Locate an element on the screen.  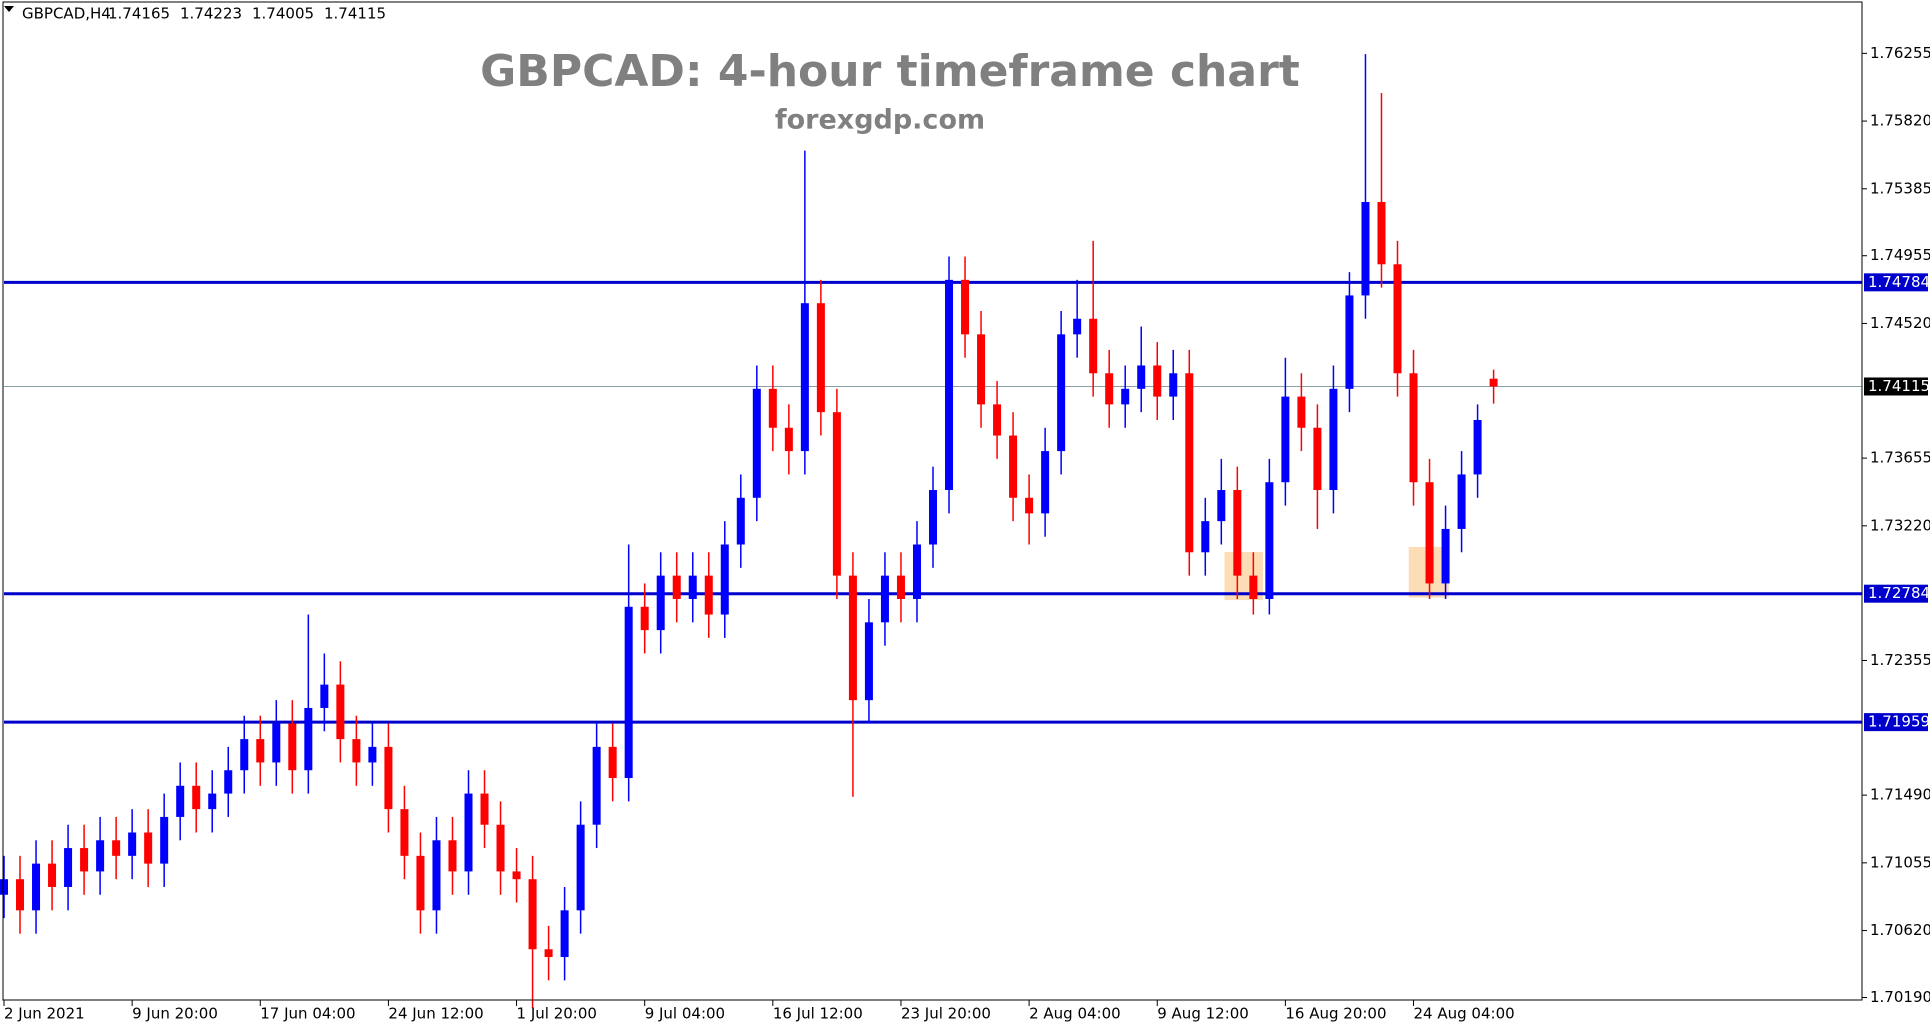
x-tick-label: 16 Jul 12:00 is located at coordinates (818, 1014).